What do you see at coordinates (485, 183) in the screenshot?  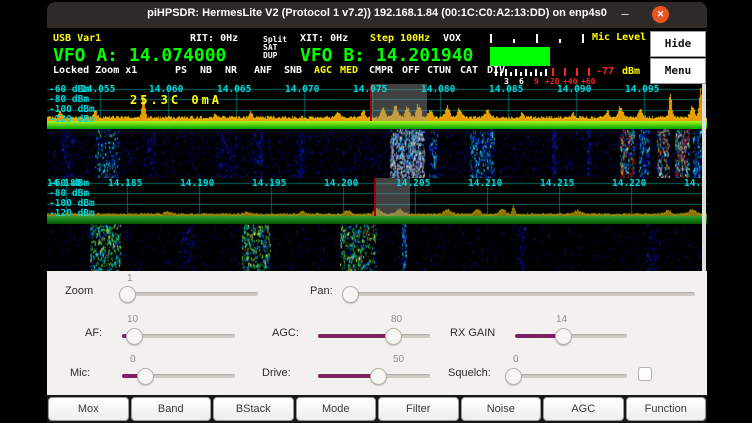 I see `frequency-label: 14.210` at bounding box center [485, 183].